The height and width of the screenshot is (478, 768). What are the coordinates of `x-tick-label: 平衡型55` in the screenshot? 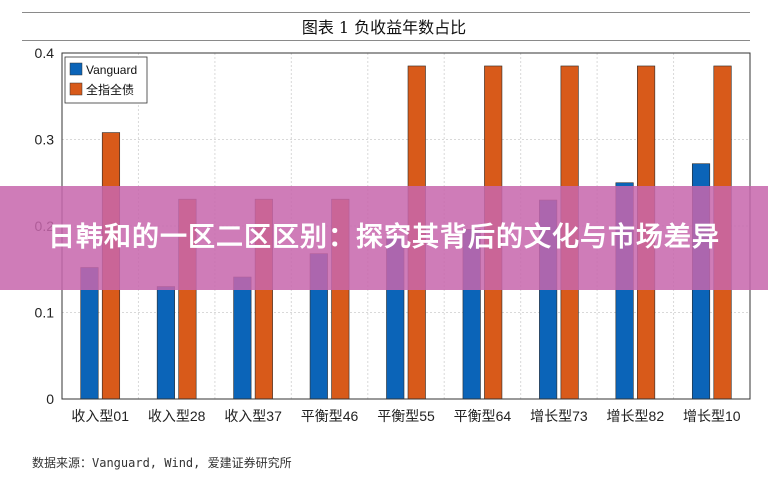 It's located at (406, 416).